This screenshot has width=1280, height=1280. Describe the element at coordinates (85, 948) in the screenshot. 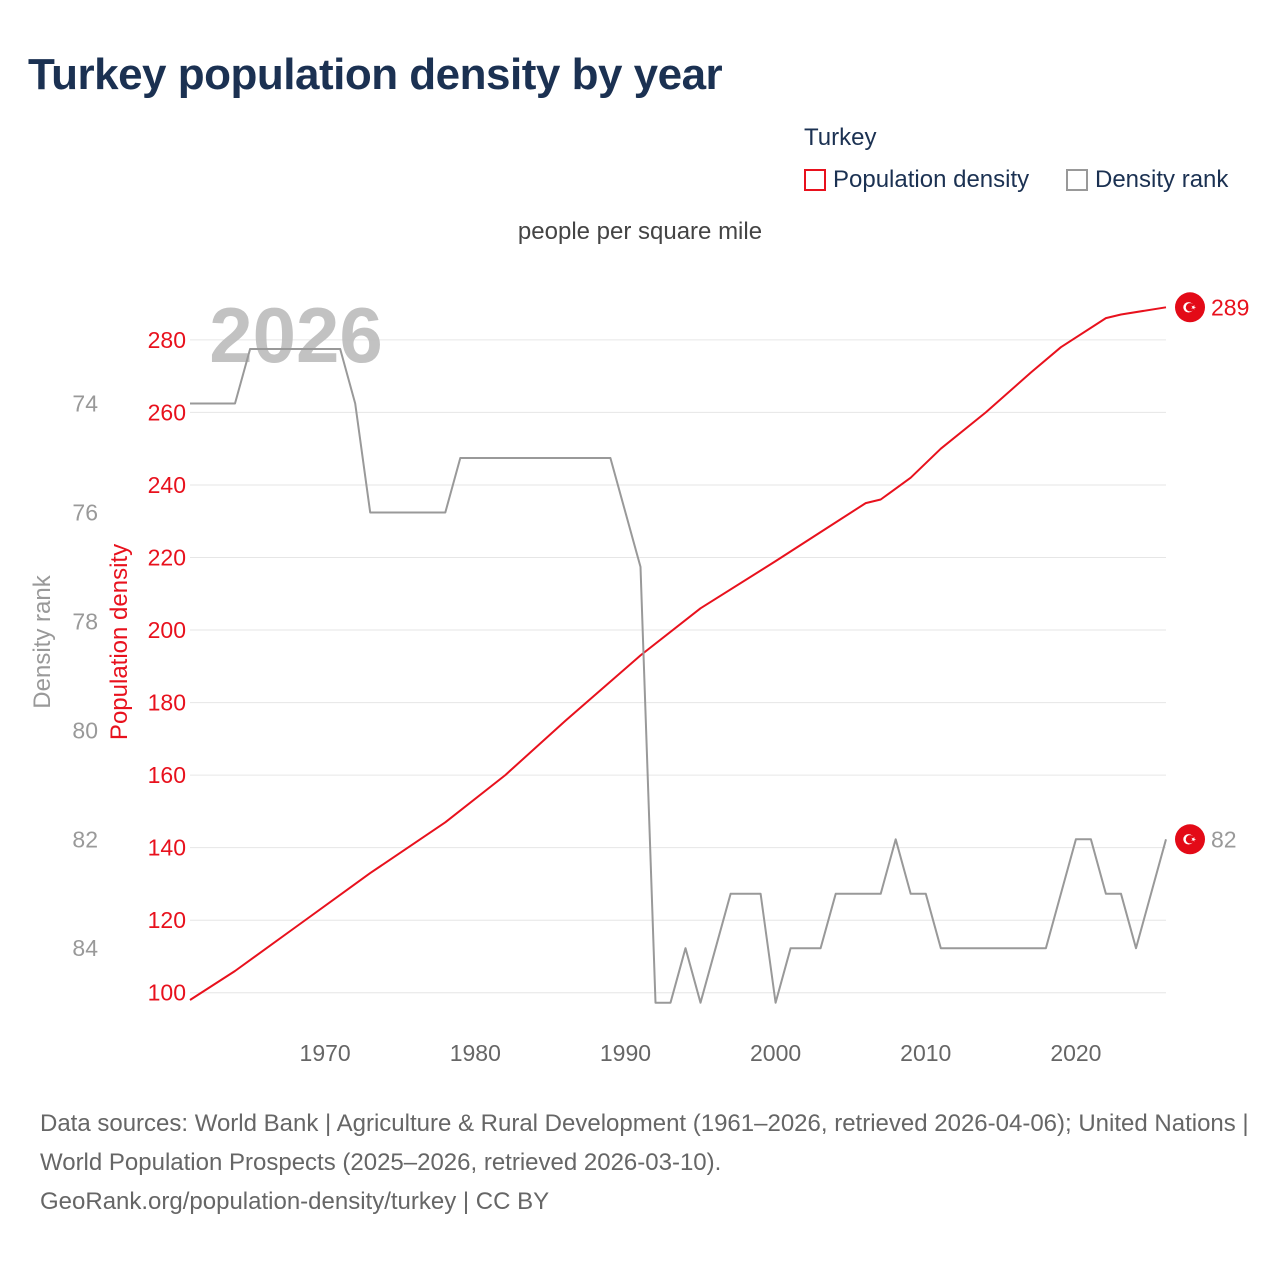

I see `y-tick-label-rank: 84` at that location.